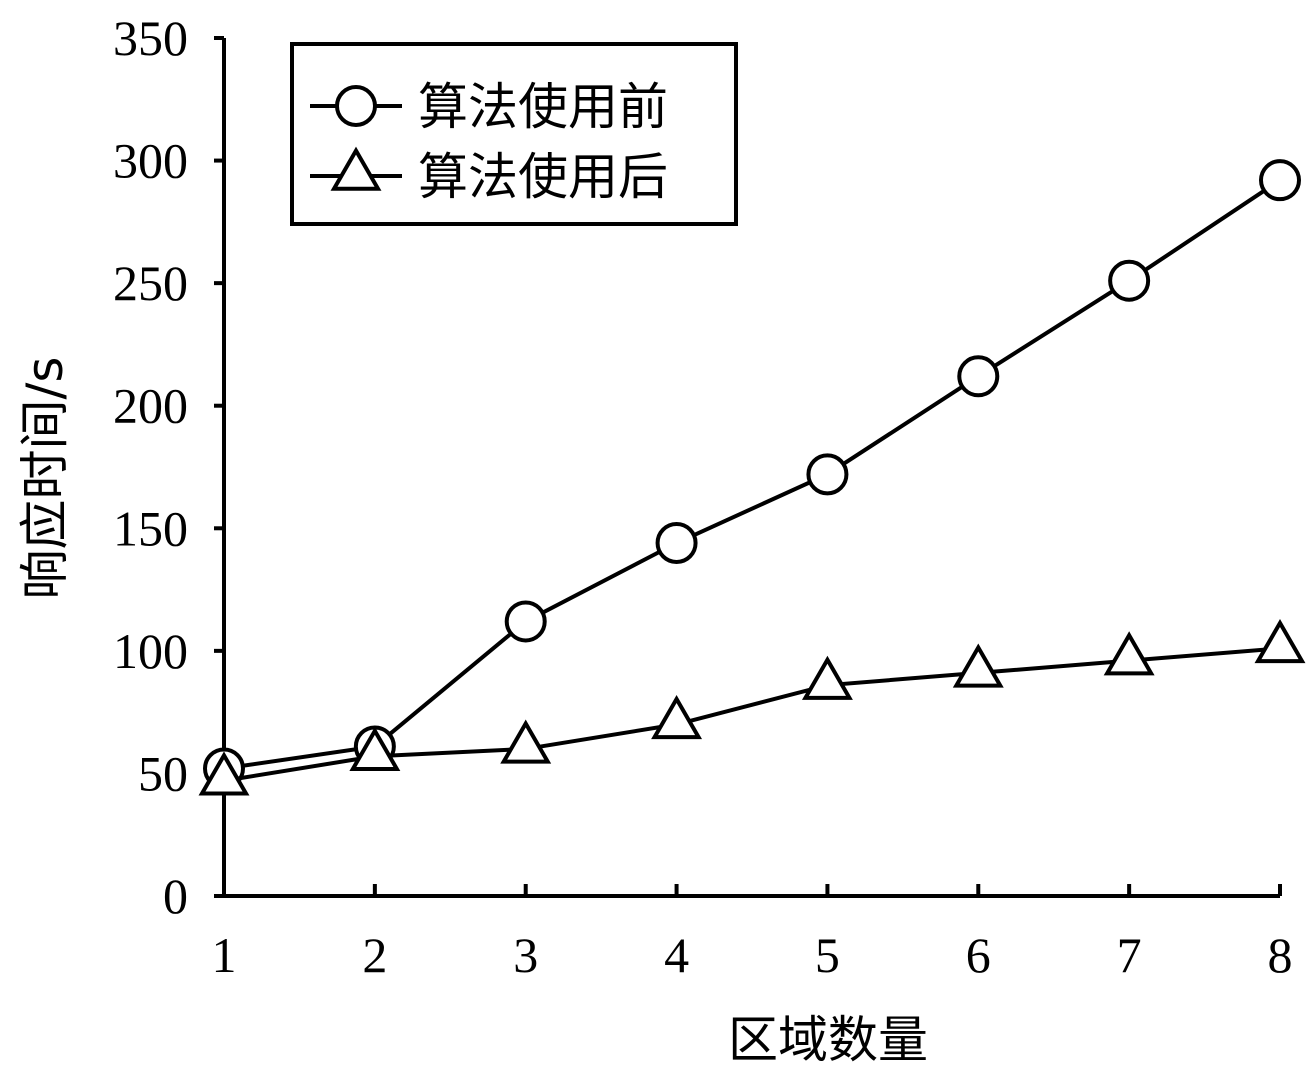 Image resolution: width=1307 pixels, height=1074 pixels. What do you see at coordinates (752, 714) in the screenshot?
I see `series-line` at bounding box center [752, 714].